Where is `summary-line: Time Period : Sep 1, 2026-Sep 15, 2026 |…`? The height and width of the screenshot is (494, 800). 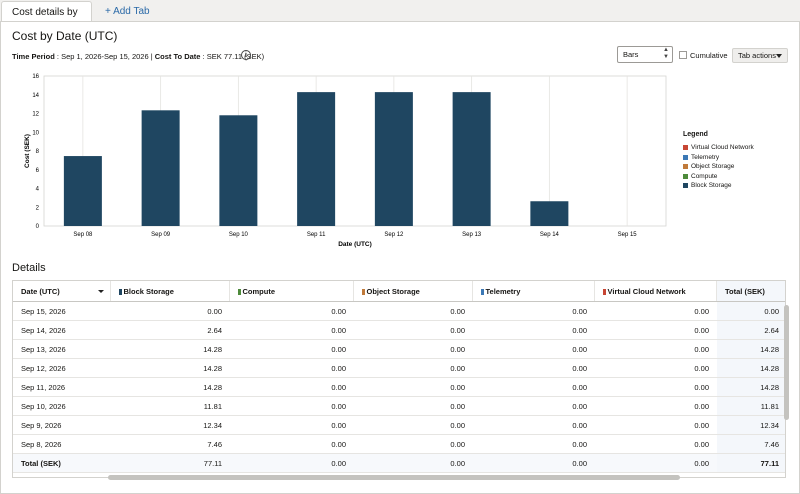
summary-line: Time Period : Sep 1, 2026-Sep 15, 2026 |… is located at coordinates (138, 56).